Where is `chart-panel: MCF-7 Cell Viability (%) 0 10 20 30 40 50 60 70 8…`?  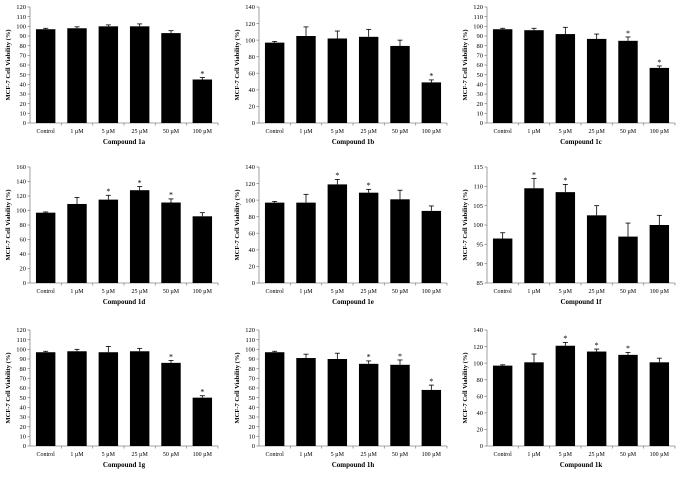 chart-panel: MCF-7 Cell Viability (%) 0 10 20 30 40 50 60 70 8… is located at coordinates (341, 398).